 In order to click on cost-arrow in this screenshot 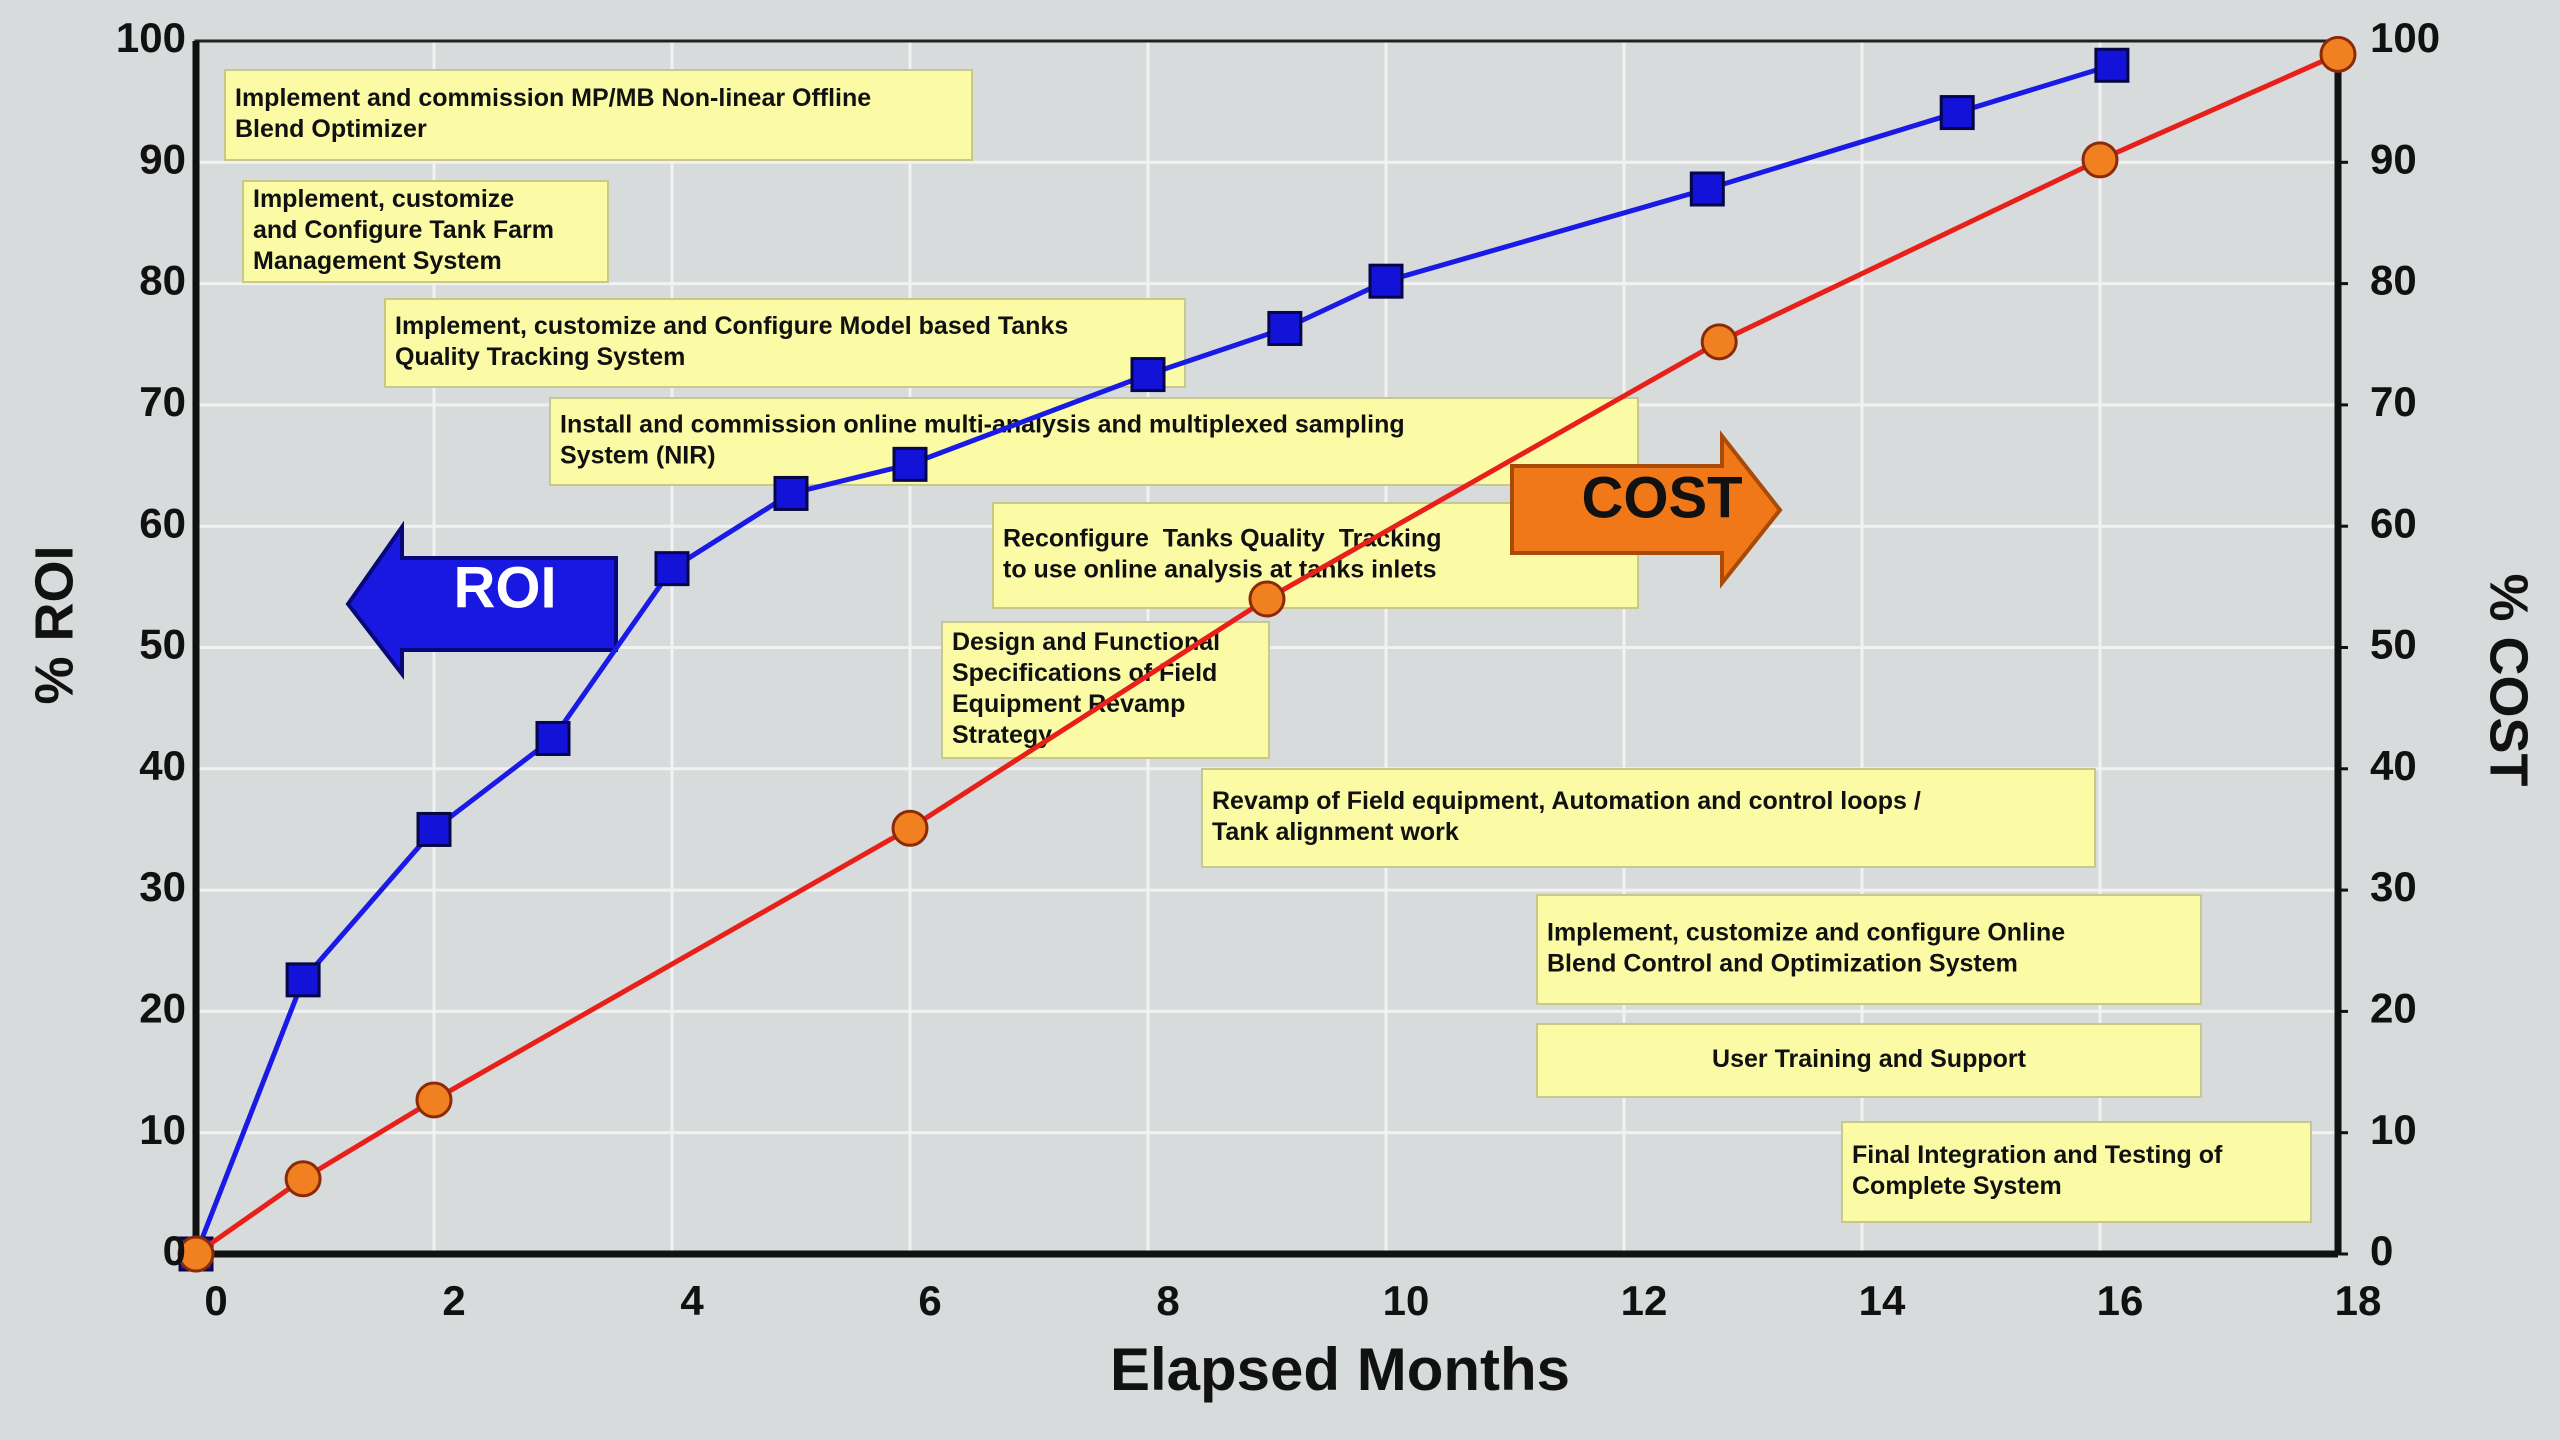, I will do `click(1646, 509)`.